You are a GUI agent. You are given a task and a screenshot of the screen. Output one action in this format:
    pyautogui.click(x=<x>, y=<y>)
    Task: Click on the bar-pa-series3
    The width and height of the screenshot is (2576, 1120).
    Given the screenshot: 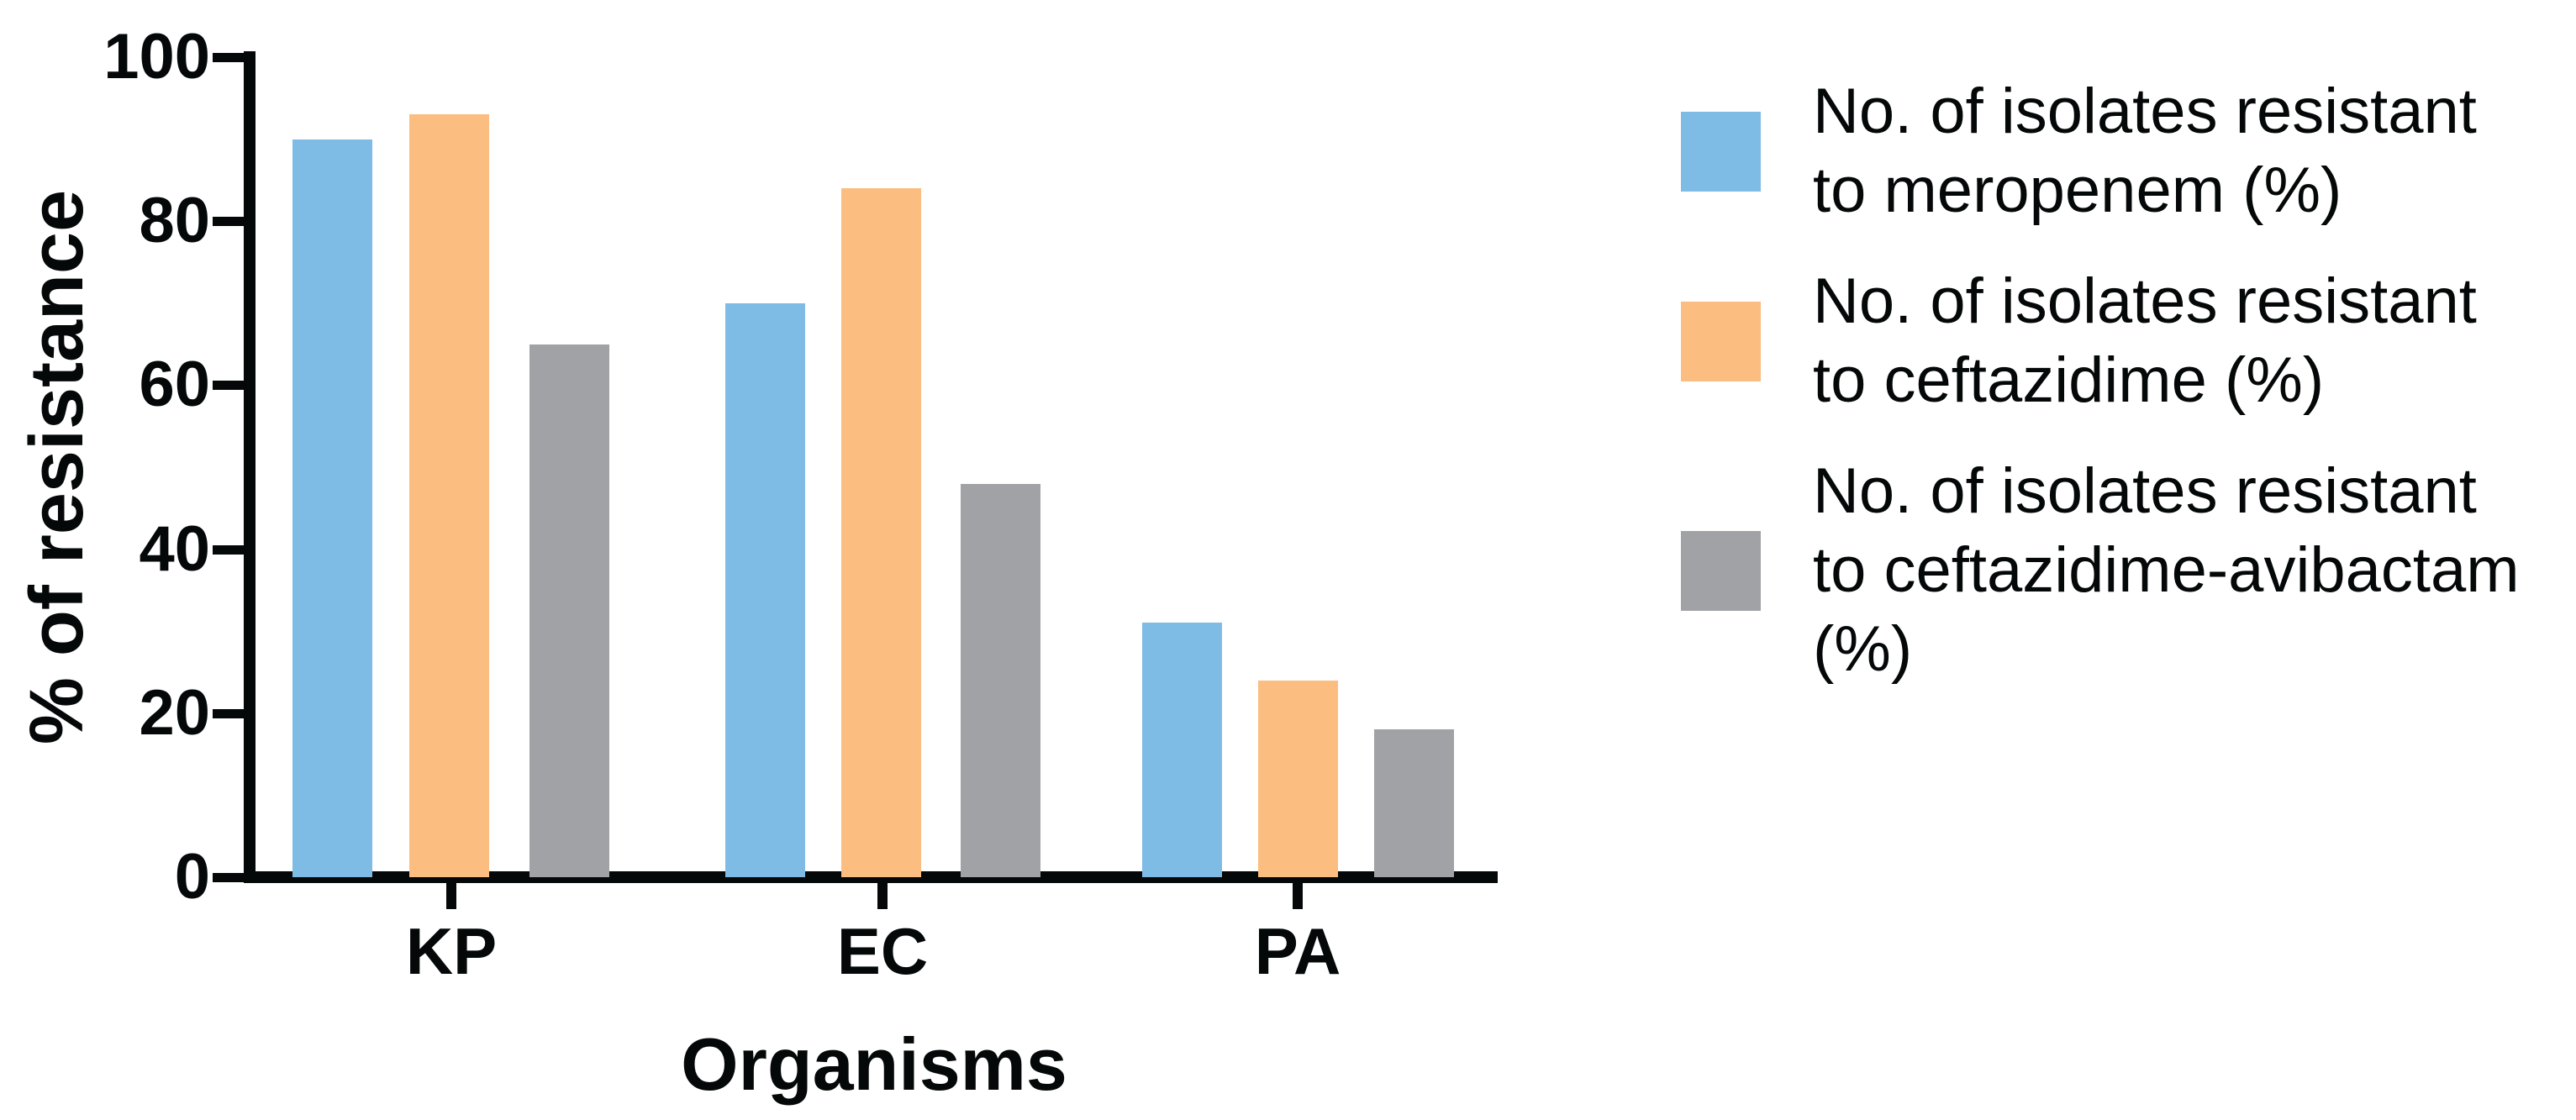 What is the action you would take?
    pyautogui.click(x=1414, y=803)
    